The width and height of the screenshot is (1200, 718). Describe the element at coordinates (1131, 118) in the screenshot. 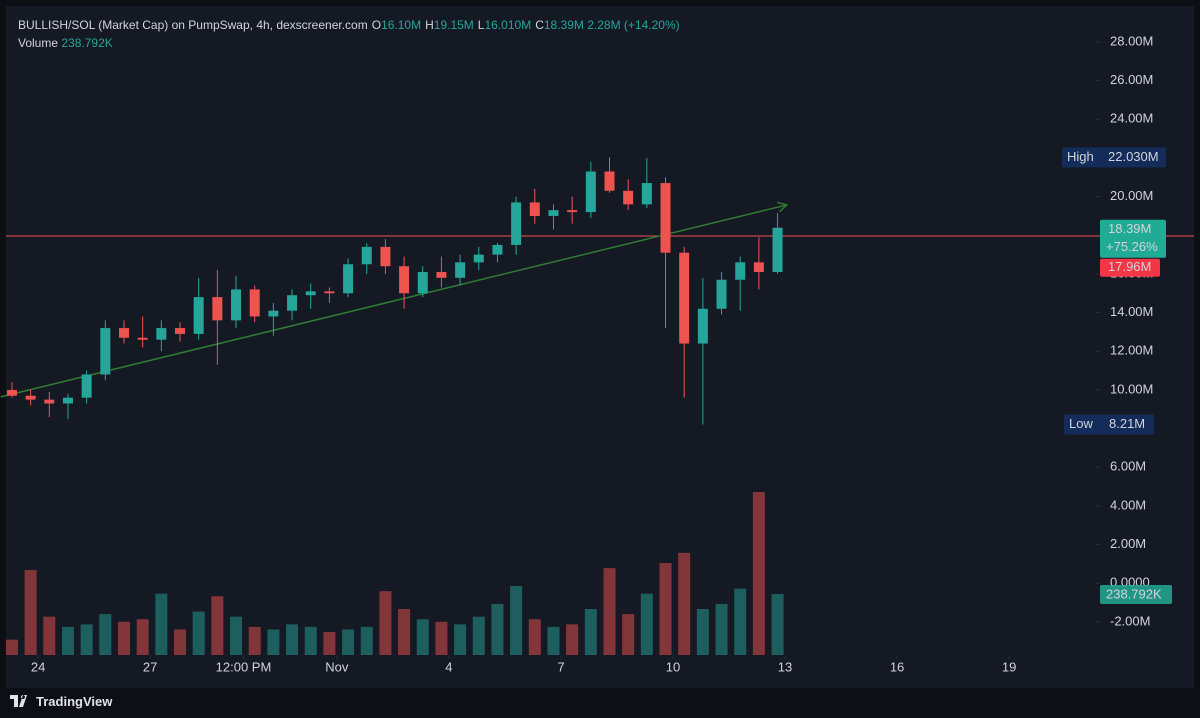

I see `y-tick-label: 24.00M` at that location.